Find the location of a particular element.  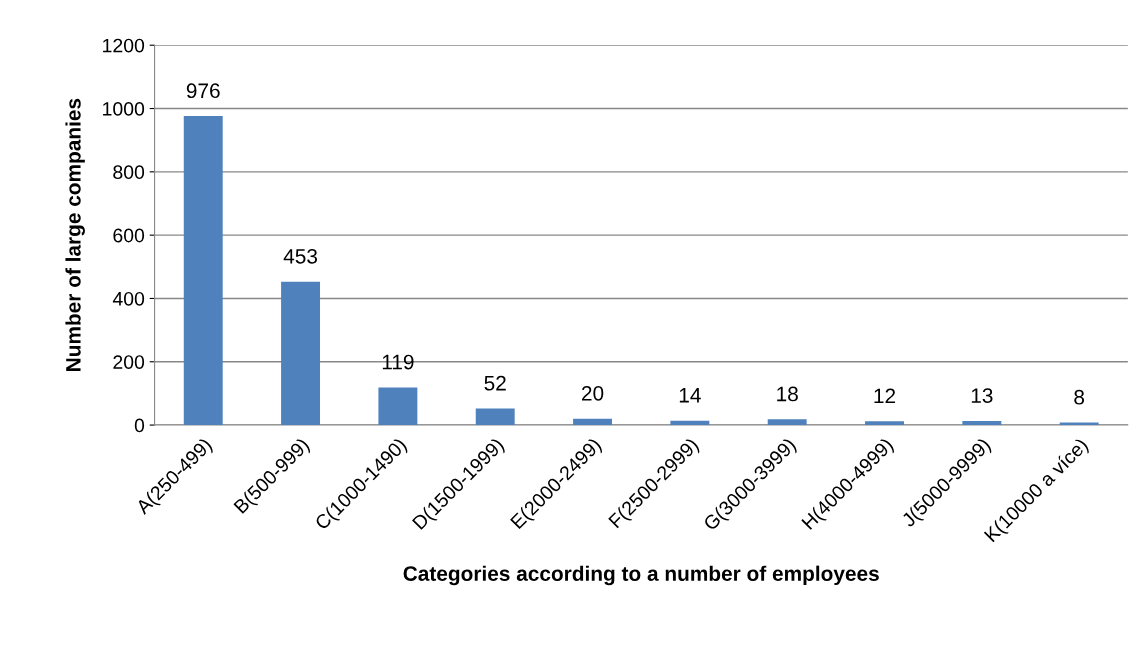

data-label: 20 is located at coordinates (593, 393).